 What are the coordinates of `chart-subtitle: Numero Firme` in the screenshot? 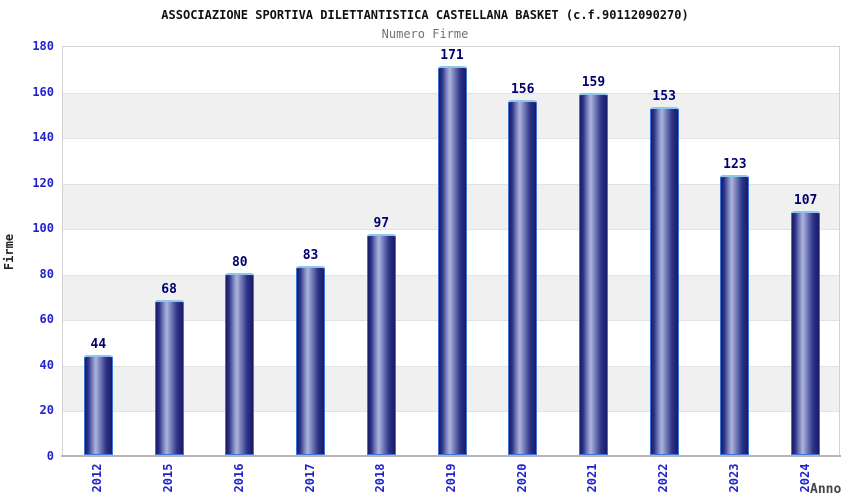 It's located at (425, 34).